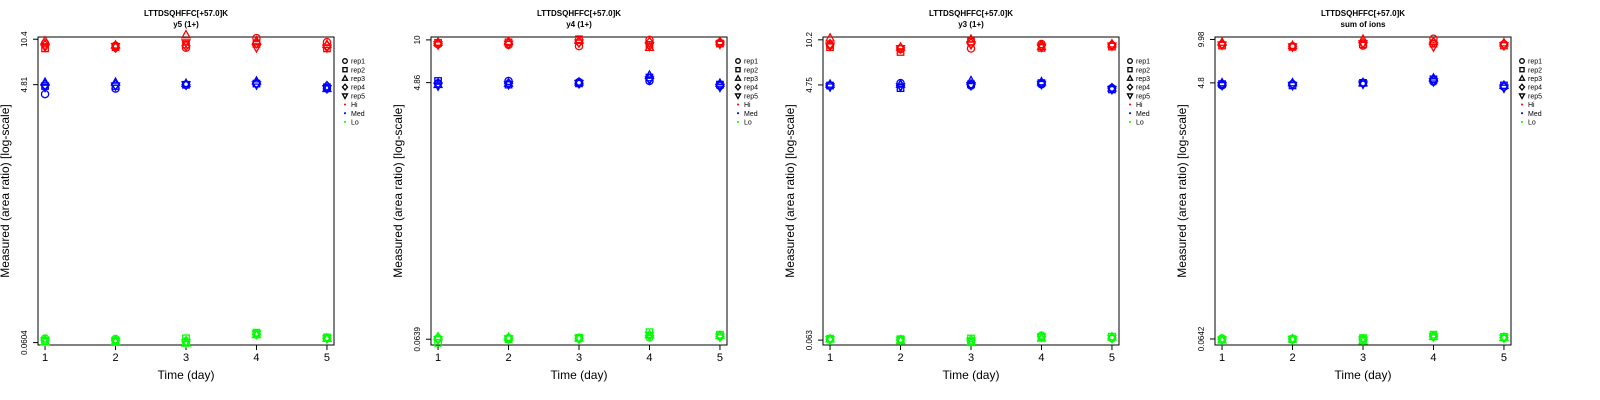 Image resolution: width=1600 pixels, height=400 pixels. I want to click on legend-symbol-rep1, so click(345, 61).